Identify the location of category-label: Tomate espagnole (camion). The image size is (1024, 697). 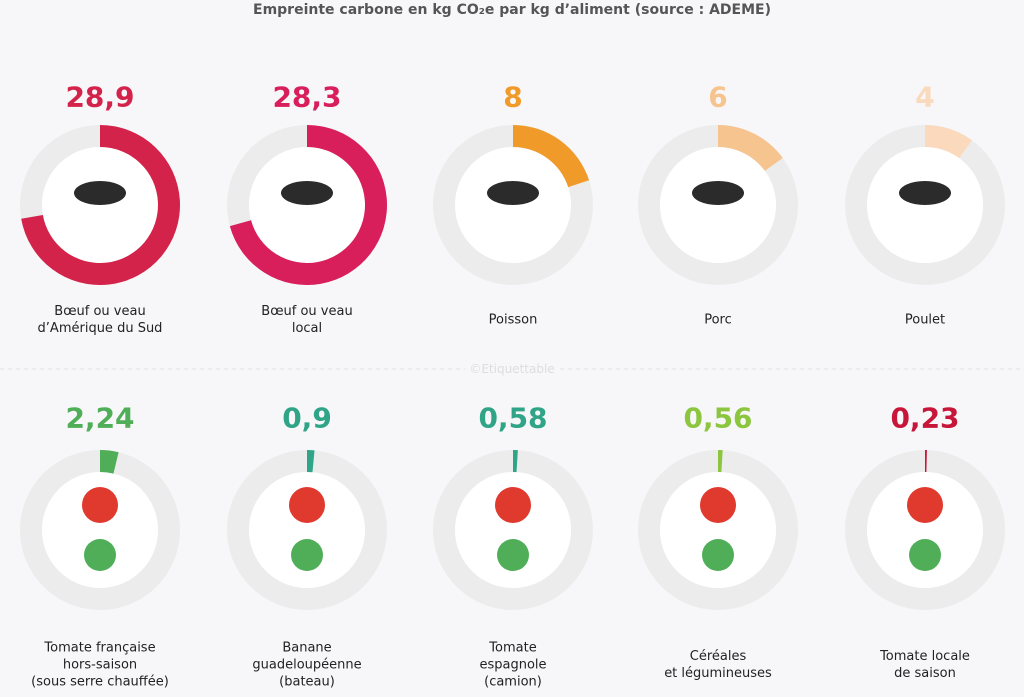
(513, 665).